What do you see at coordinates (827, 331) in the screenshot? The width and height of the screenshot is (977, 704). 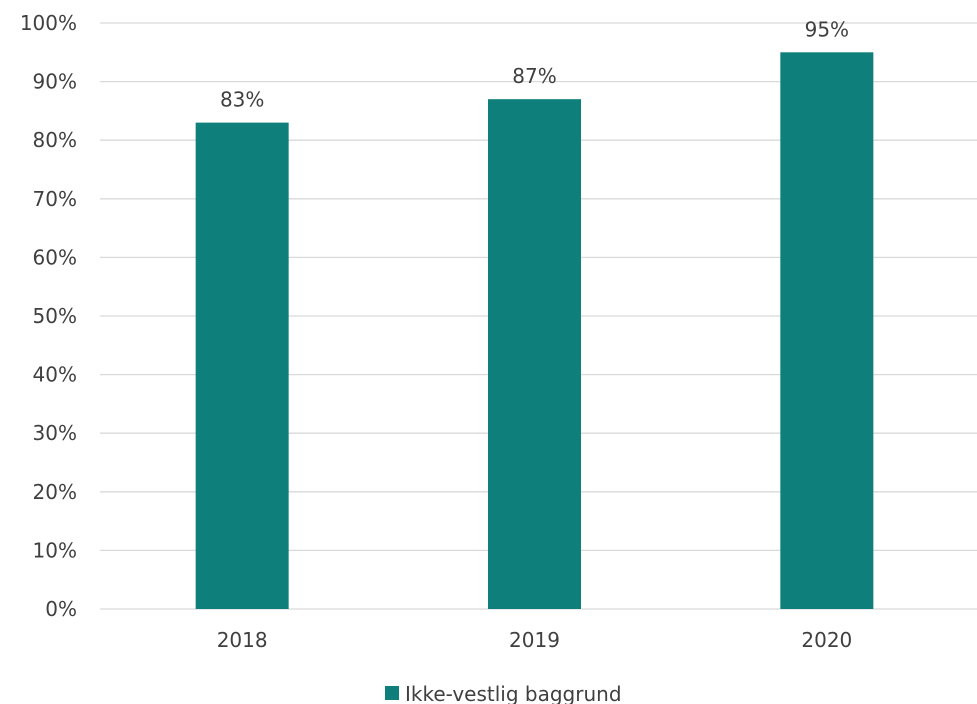 I see `bar-2020` at bounding box center [827, 331].